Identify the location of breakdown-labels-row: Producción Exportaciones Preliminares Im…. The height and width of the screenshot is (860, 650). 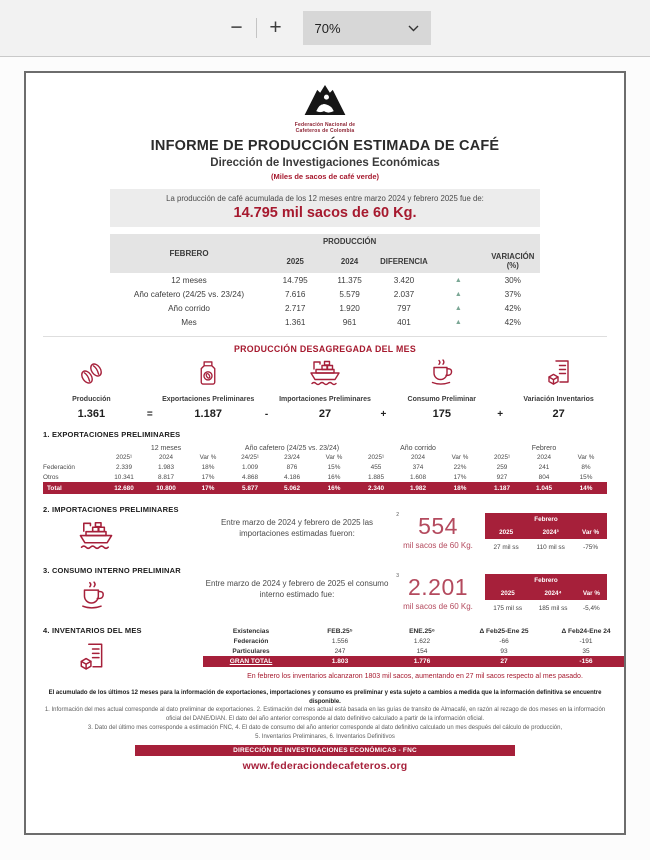
(333, 399).